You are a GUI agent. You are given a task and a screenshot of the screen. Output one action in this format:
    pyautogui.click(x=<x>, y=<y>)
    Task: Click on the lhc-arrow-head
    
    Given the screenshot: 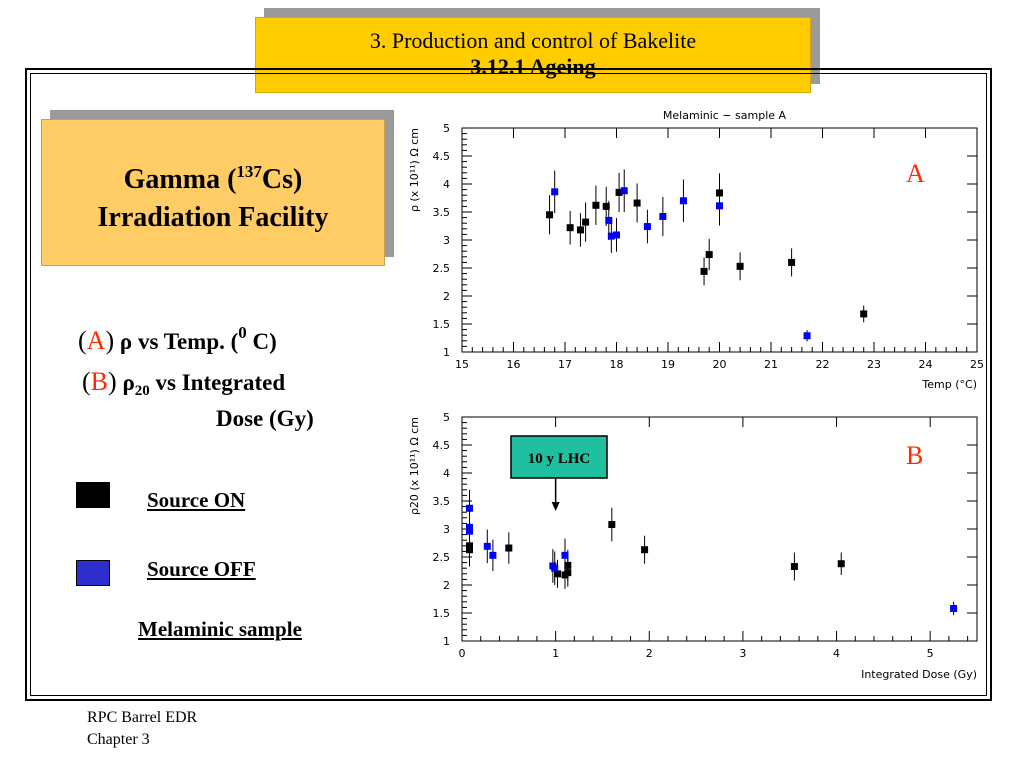 What is the action you would take?
    pyautogui.click(x=555, y=506)
    